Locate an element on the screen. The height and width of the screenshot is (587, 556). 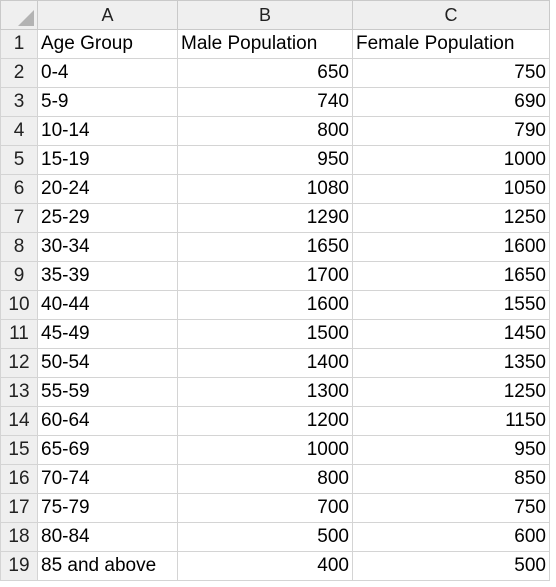
cell-age-group: 20-24 is located at coordinates (107, 189).